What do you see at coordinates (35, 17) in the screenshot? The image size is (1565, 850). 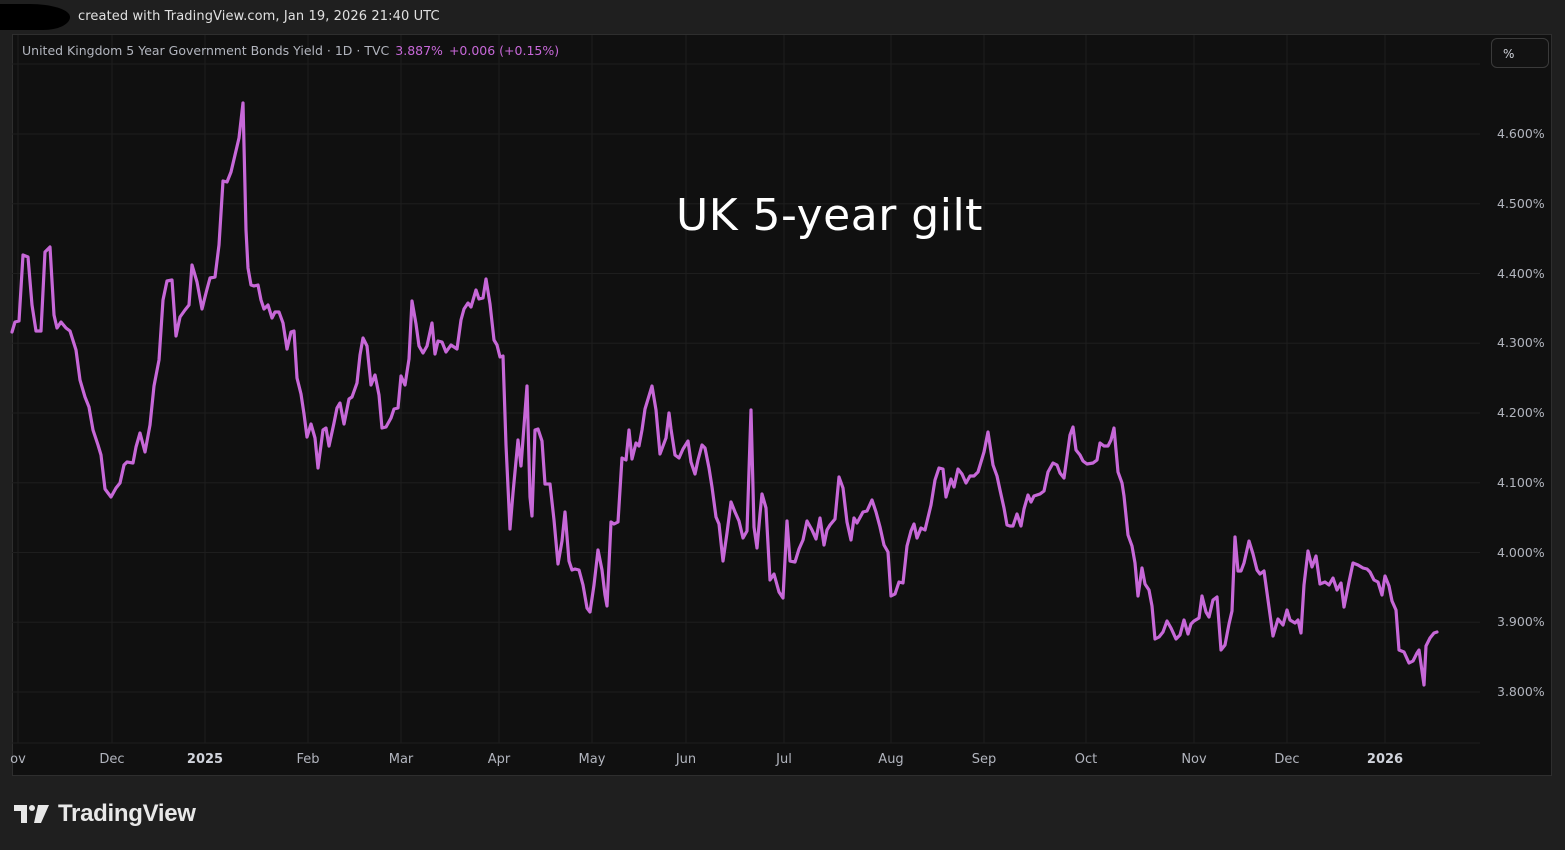 I see `redacted-area` at bounding box center [35, 17].